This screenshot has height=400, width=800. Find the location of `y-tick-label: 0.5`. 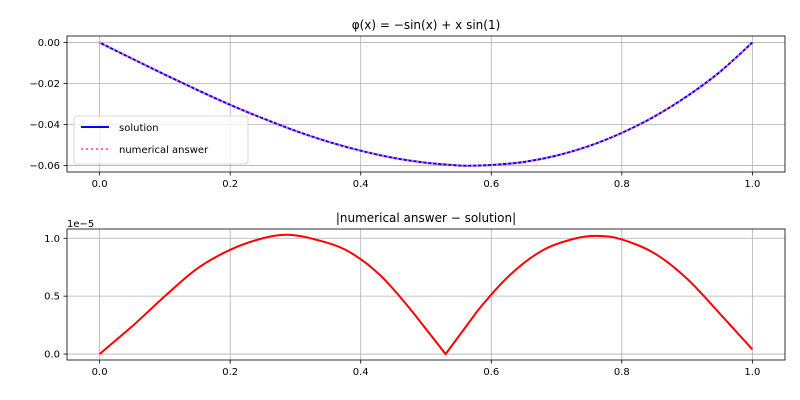

y-tick-label: 0.5 is located at coordinates (52, 297).